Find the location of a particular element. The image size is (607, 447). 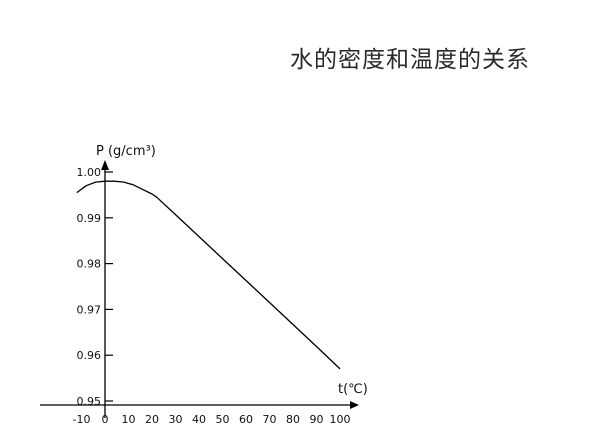

x-tick-label: 80 is located at coordinates (293, 419).